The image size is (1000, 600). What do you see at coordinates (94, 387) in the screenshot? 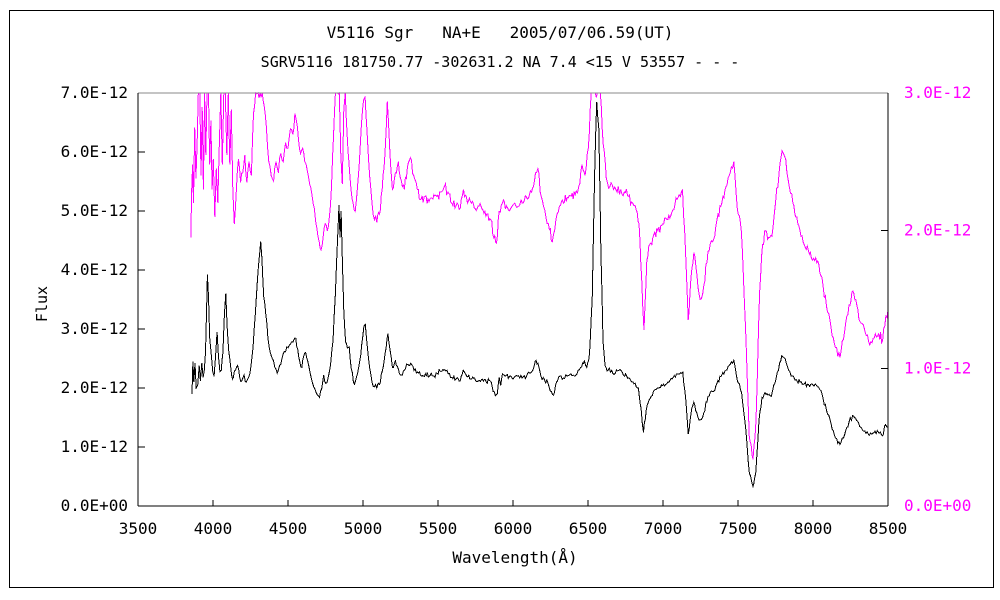
I see `y-tick-label-left: 2.0E-12` at bounding box center [94, 387].